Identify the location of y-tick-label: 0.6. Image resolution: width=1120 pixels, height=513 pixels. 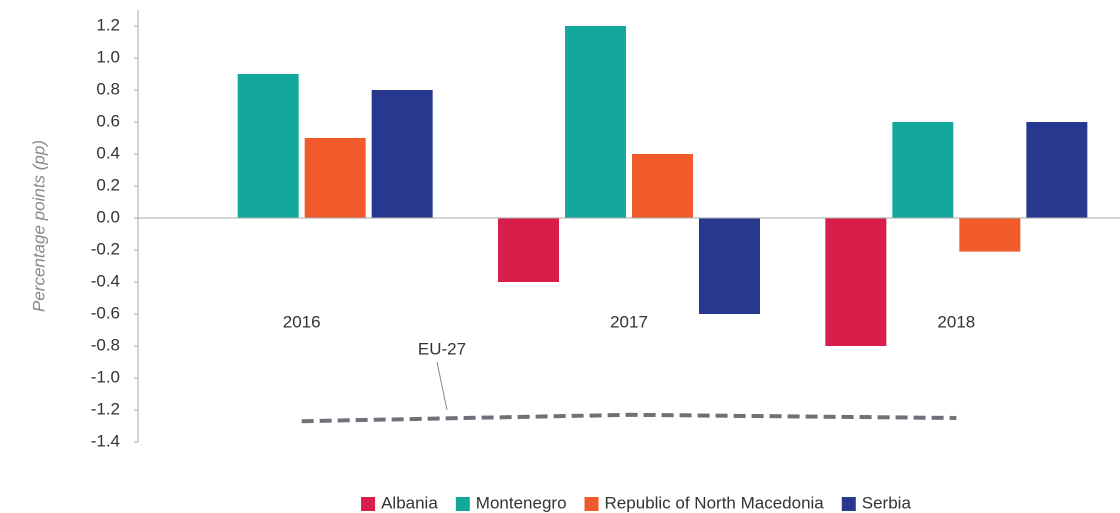
(108, 120).